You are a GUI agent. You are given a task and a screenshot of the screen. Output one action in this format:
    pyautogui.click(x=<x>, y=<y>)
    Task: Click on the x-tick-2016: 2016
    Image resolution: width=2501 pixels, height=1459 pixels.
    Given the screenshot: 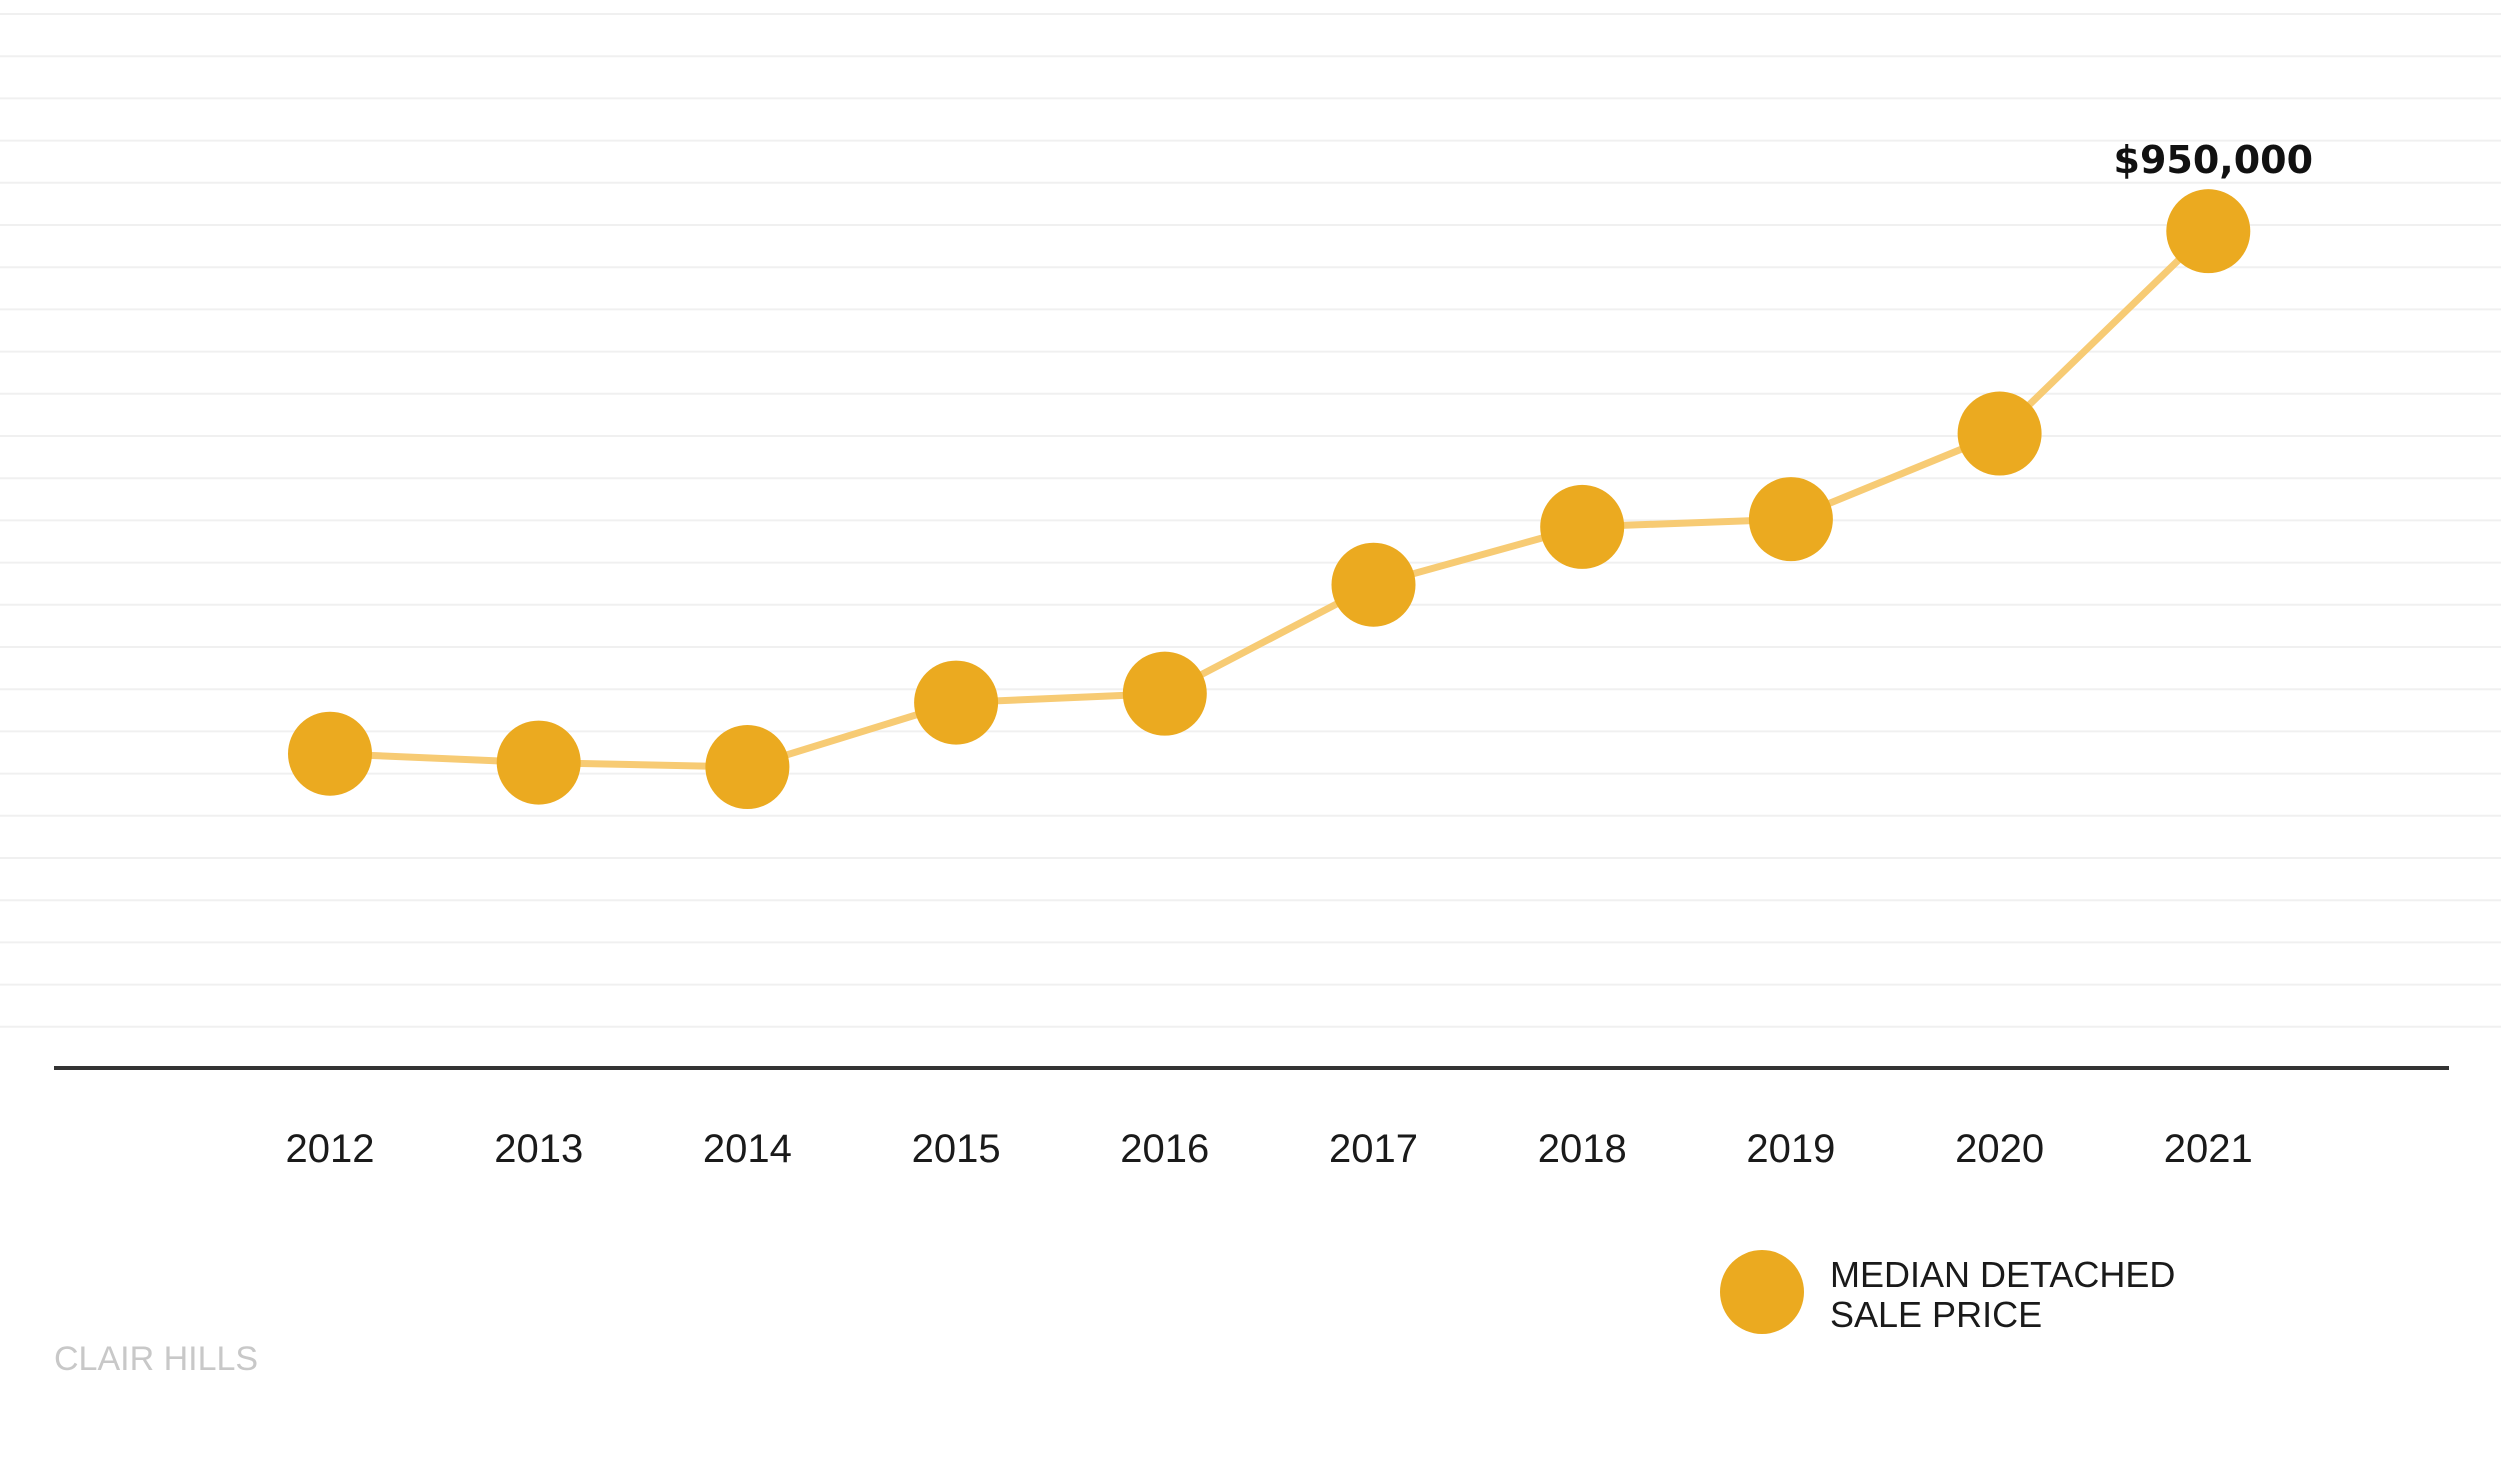 What is the action you would take?
    pyautogui.click(x=1164, y=1149)
    